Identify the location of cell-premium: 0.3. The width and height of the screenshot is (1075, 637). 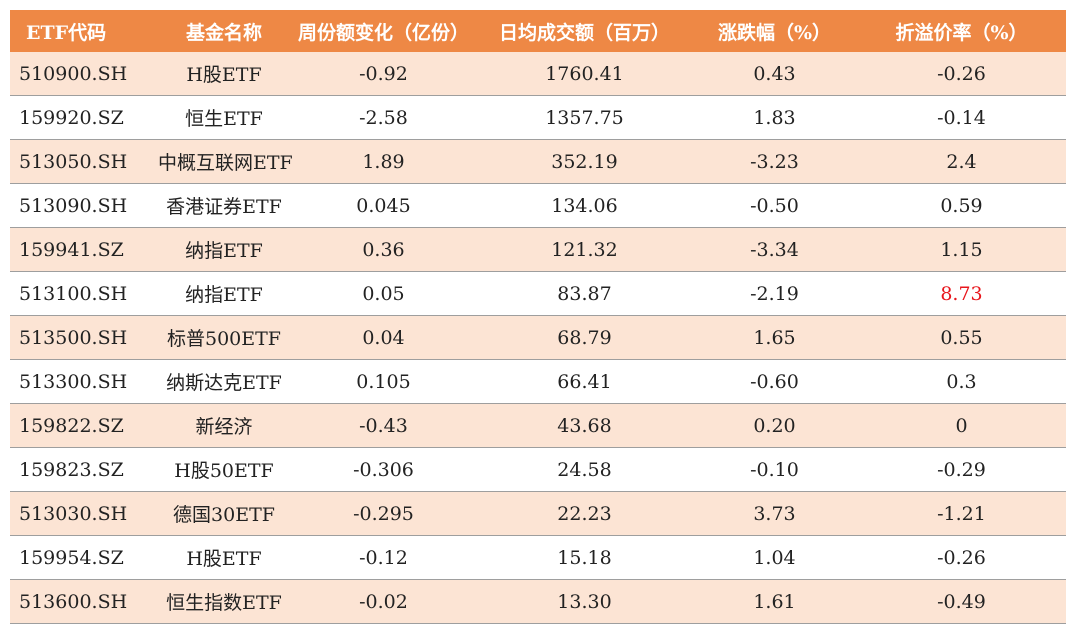
(961, 381).